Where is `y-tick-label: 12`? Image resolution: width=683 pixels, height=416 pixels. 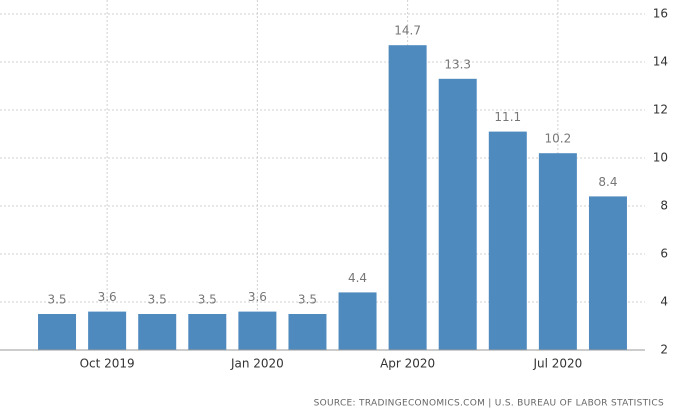 y-tick-label: 12 is located at coordinates (660, 110).